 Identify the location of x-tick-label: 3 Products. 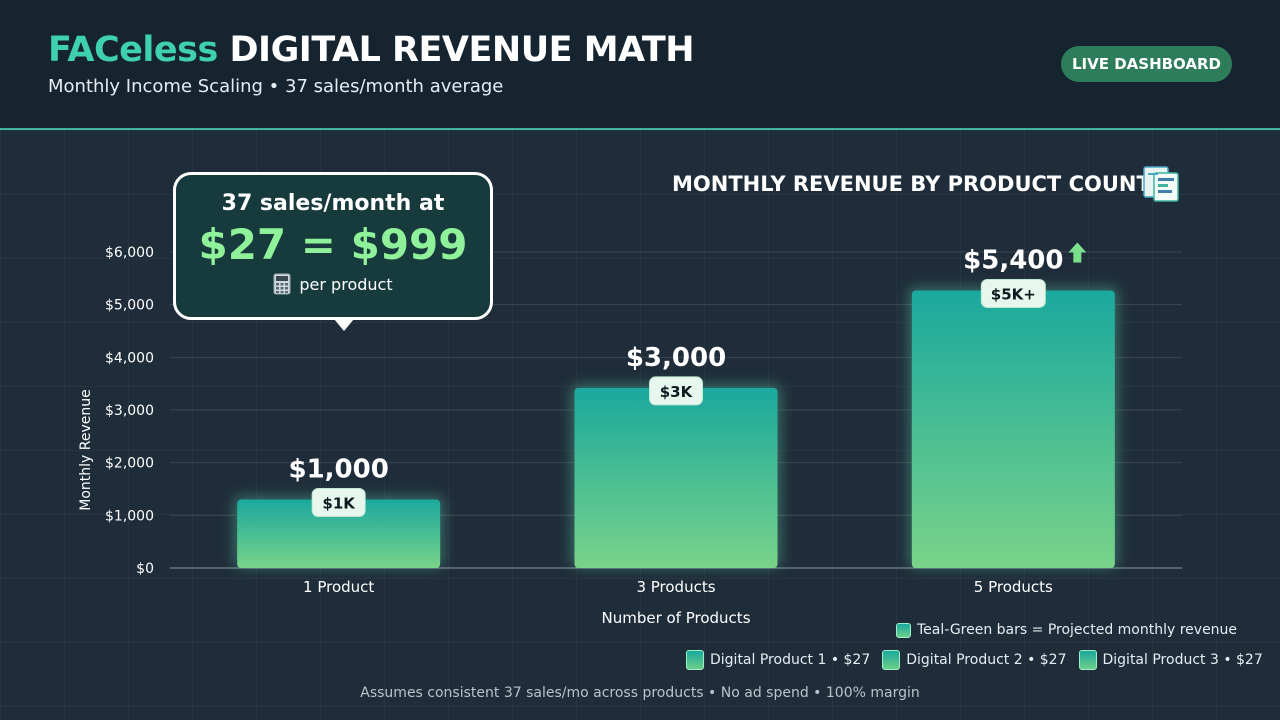
(675, 587).